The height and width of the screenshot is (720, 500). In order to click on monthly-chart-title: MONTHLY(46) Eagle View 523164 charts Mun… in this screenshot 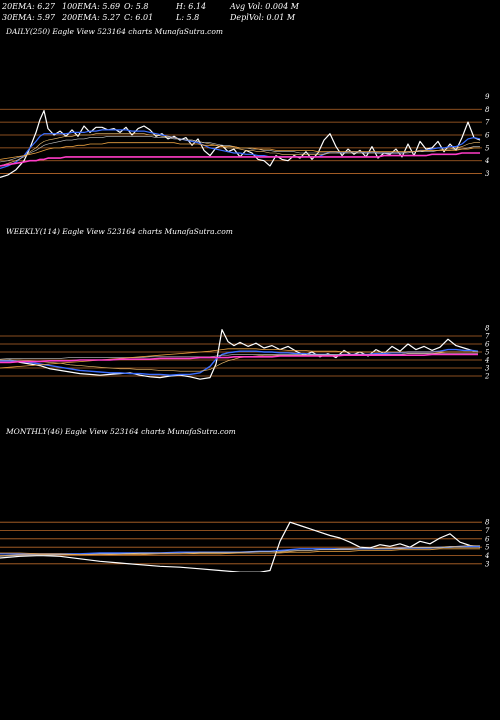, I will do `click(121, 431)`.